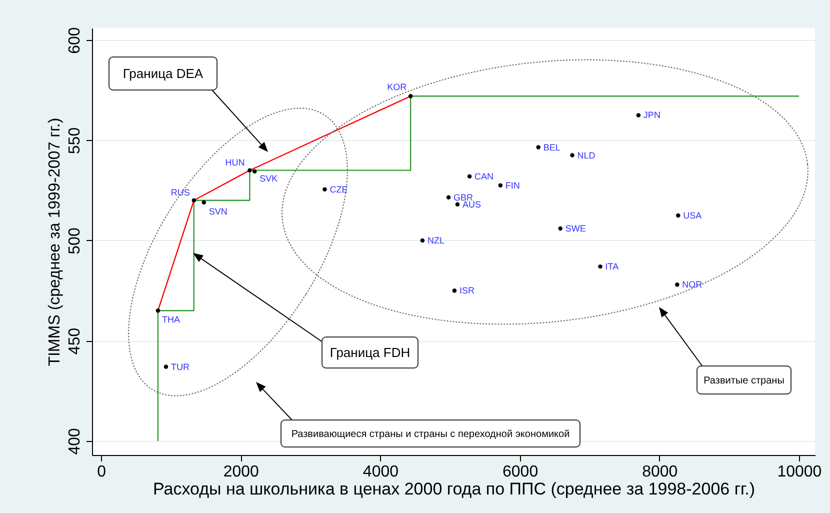 This screenshot has width=830, height=513. Describe the element at coordinates (484, 176) in the screenshot. I see `data-label: CAN` at that location.